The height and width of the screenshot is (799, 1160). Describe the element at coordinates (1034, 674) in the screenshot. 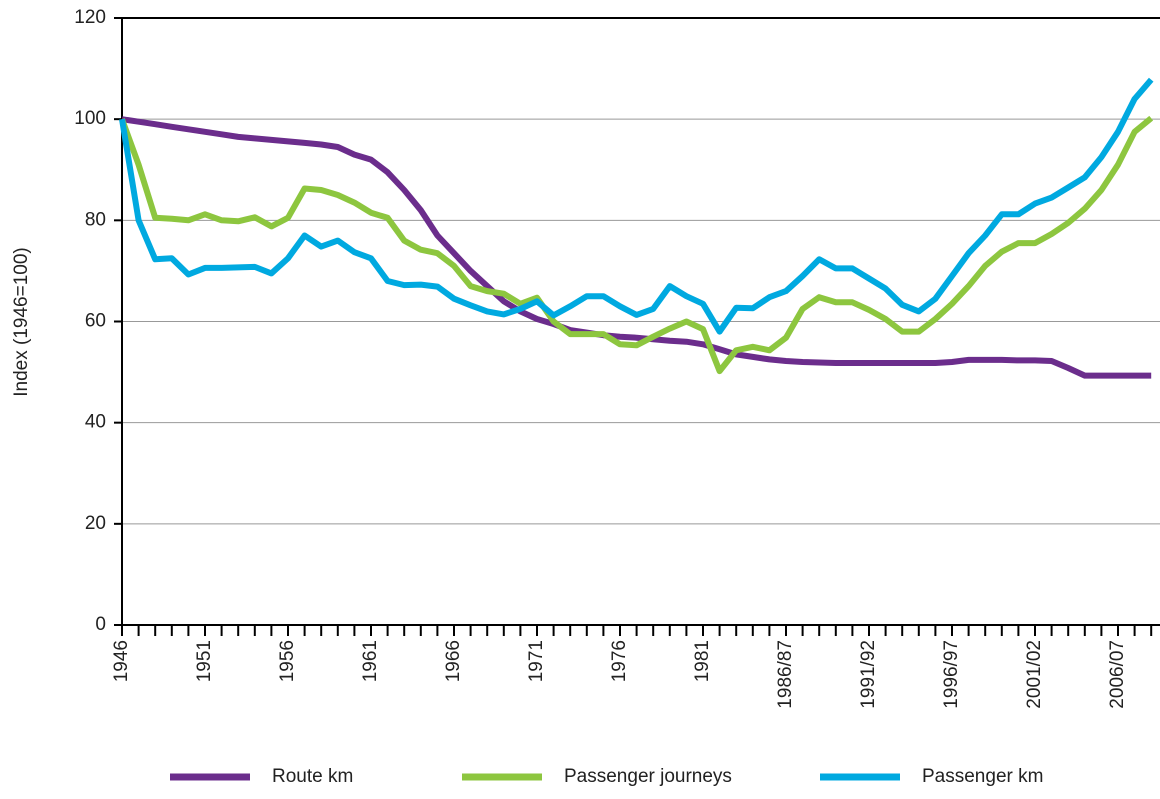

I see `x-tick-label: 2001/02` at that location.